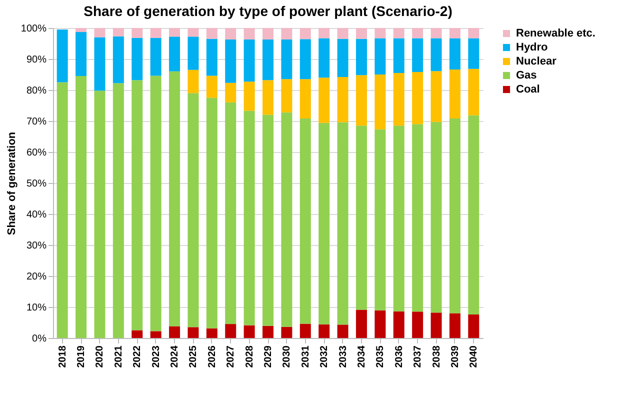 The width and height of the screenshot is (617, 409). Describe the element at coordinates (36, 91) in the screenshot. I see `y-tick-label: 80%` at that location.